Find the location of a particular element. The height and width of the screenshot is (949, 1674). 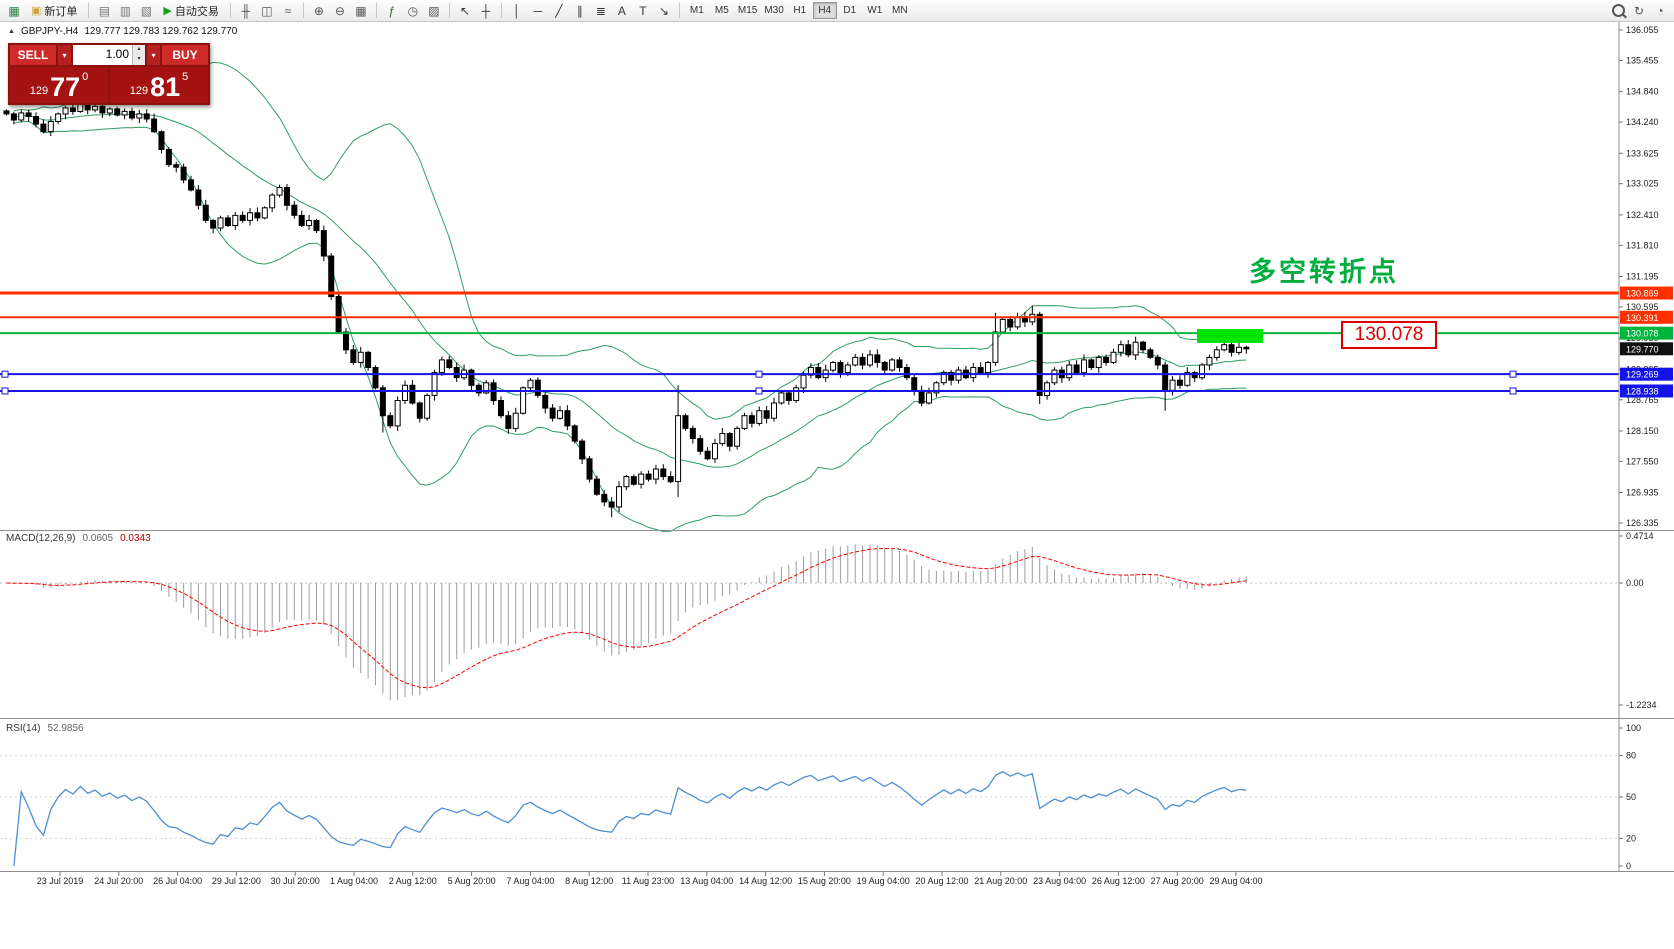

symbol-period: GBPJPY-,H4 is located at coordinates (49, 31).